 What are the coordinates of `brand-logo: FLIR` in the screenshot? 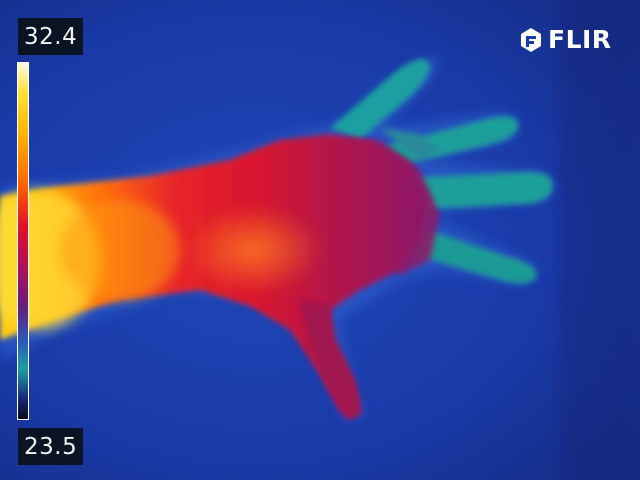 It's located at (566, 40).